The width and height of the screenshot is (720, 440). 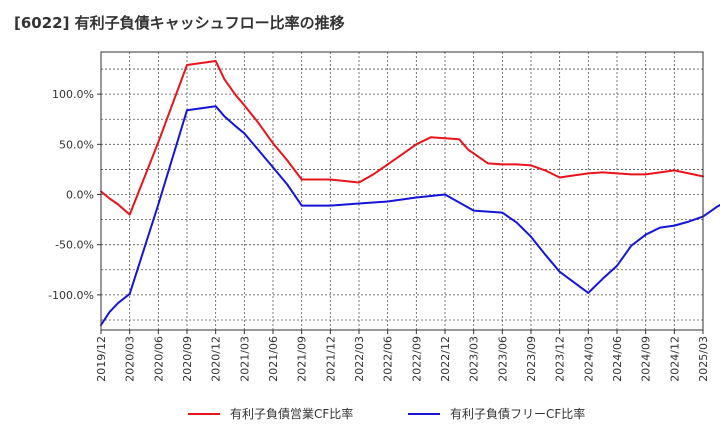 I want to click on x-tick-label: 2024/03, so click(x=588, y=359).